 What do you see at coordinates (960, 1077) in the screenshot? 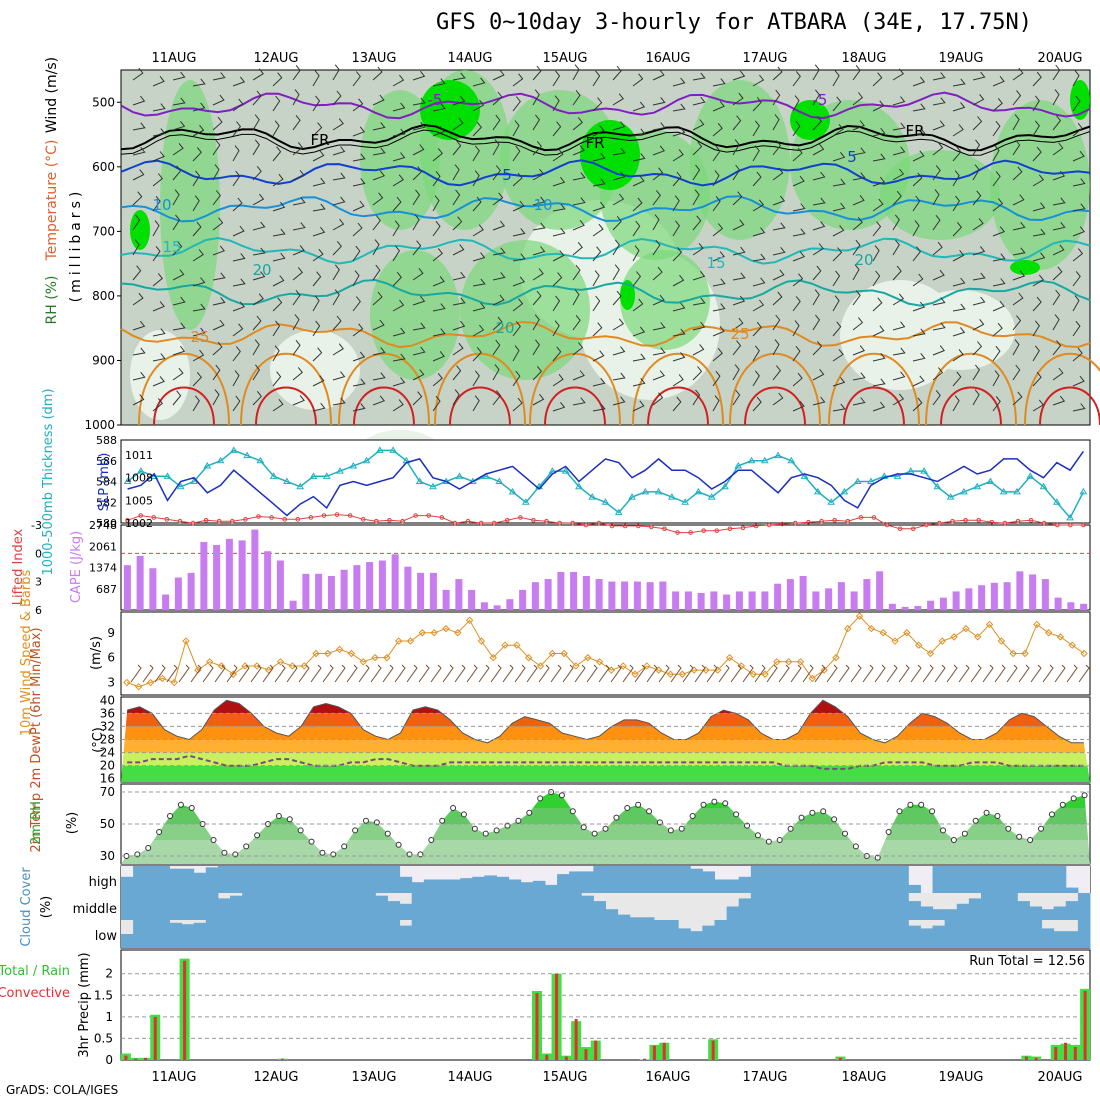
I see `date-label-bottom: 19AUG` at bounding box center [960, 1077].